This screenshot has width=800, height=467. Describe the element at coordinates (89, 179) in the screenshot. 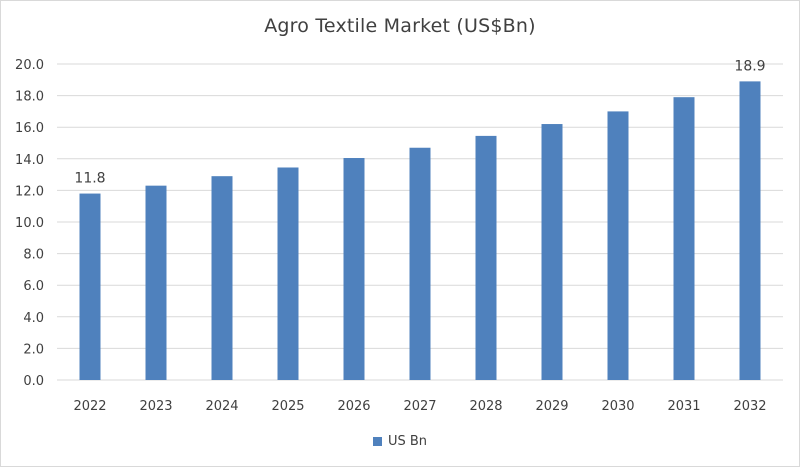

I see `data-label: 11.8` at that location.